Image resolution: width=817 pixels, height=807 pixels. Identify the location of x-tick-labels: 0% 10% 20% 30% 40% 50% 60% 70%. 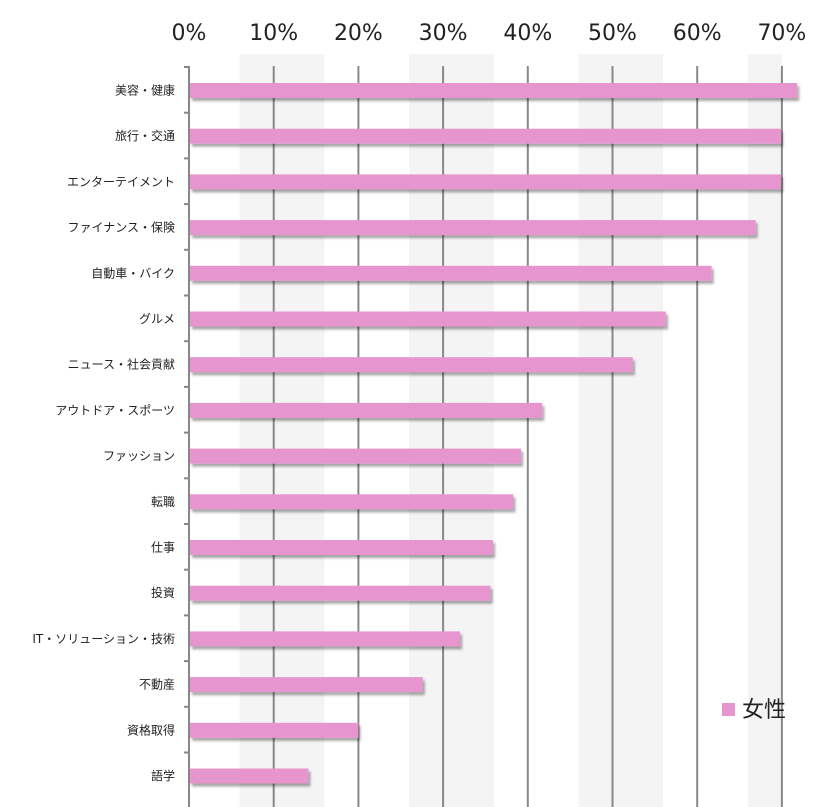
(489, 33).